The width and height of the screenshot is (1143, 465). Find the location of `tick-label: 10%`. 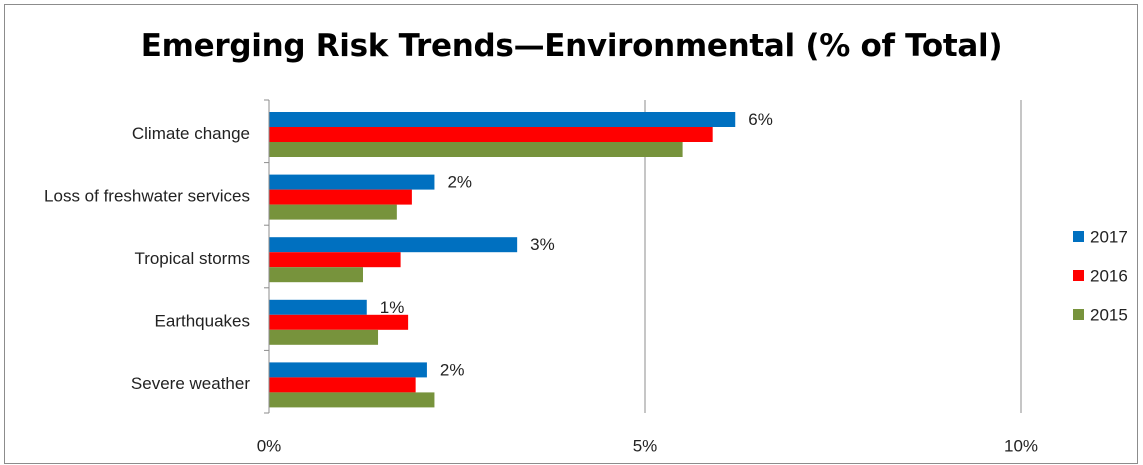

tick-label: 10% is located at coordinates (1021, 445).